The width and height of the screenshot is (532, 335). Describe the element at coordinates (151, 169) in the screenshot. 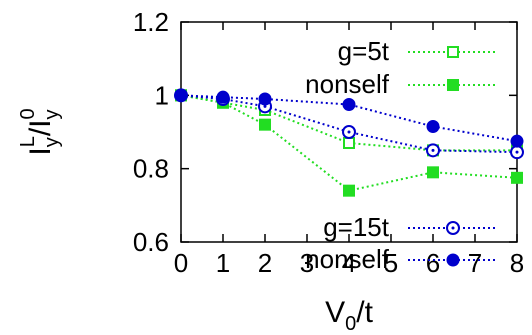

I see `y-tick-label: 0.8` at that location.